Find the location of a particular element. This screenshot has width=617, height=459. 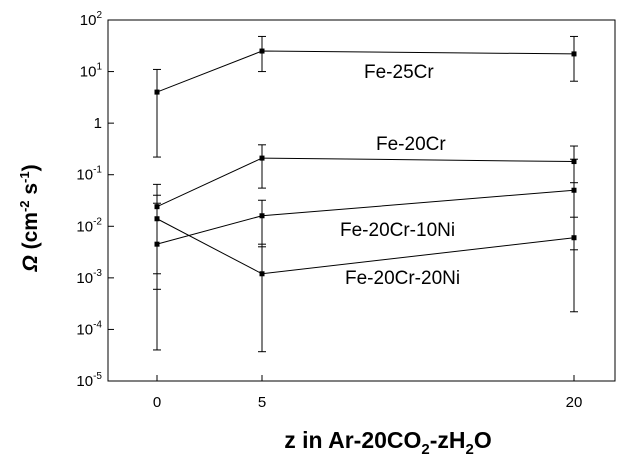

y-tick-label-exponent: 1 is located at coordinates (99, 67).